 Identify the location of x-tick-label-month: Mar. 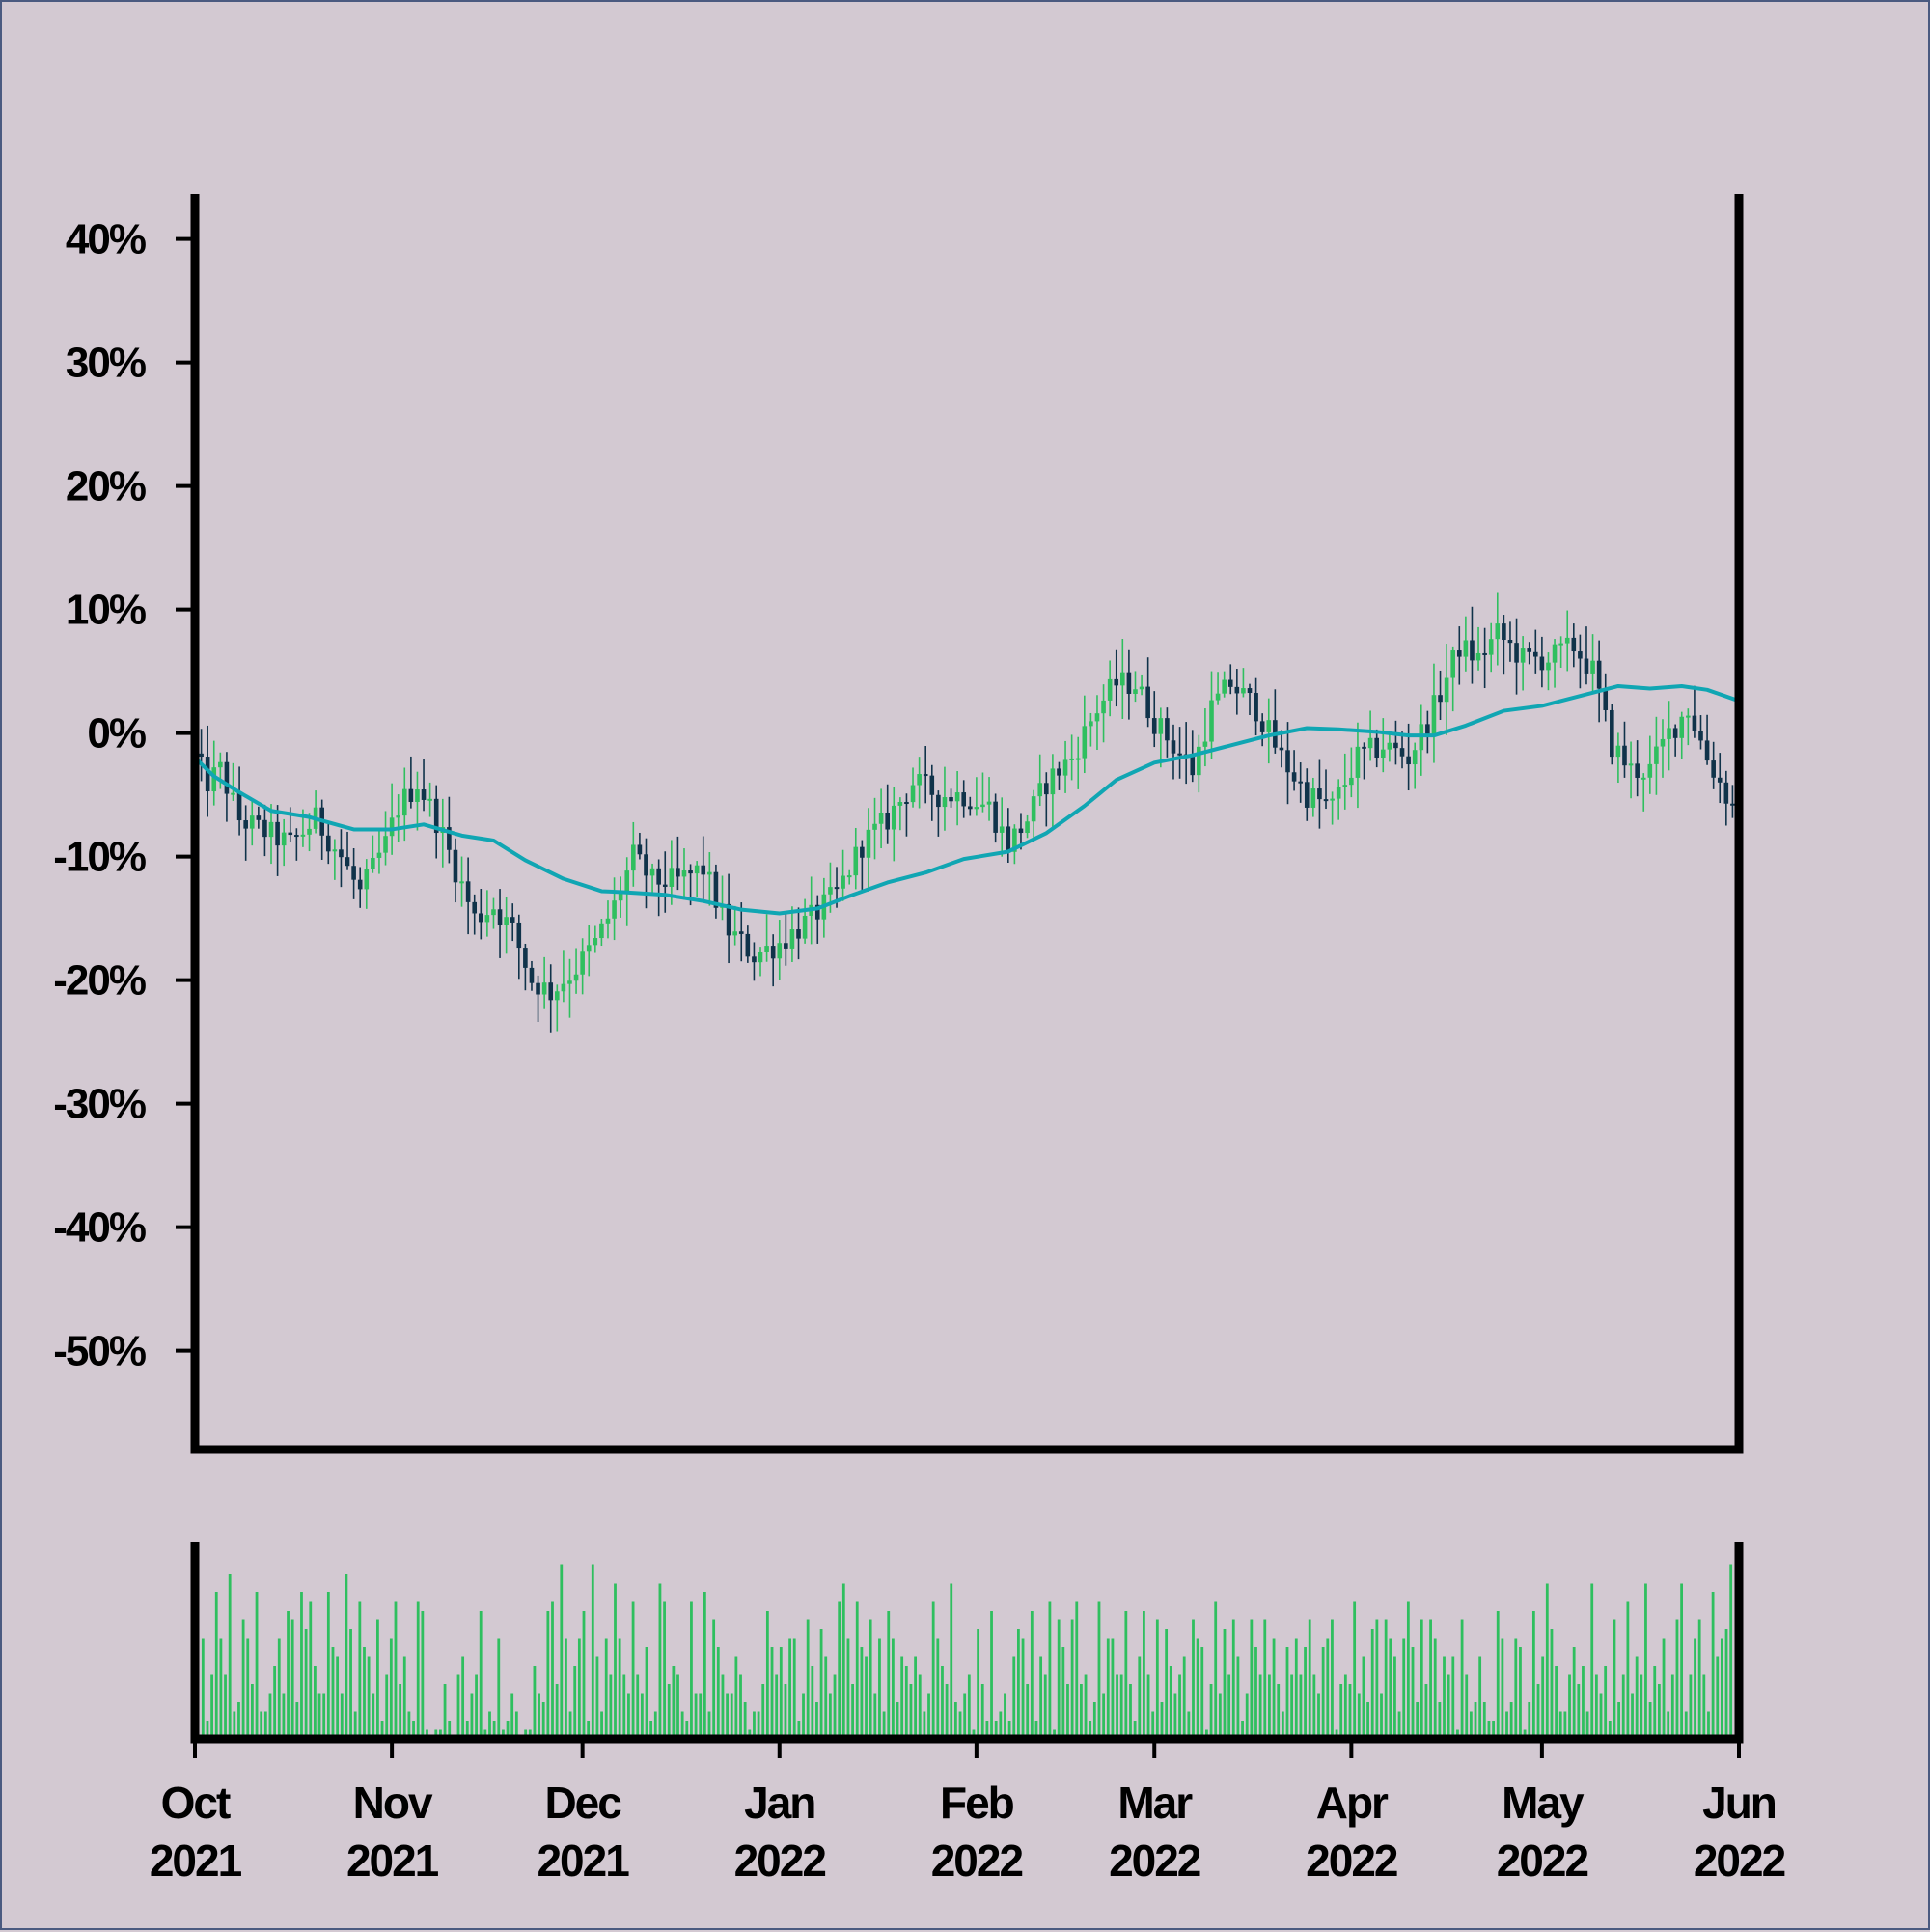
(1155, 1803).